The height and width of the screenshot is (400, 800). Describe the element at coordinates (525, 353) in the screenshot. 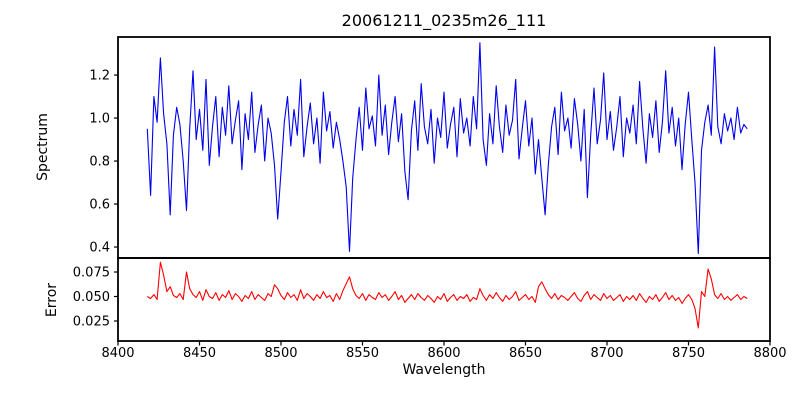

I see `x-tick-label: 8650` at that location.